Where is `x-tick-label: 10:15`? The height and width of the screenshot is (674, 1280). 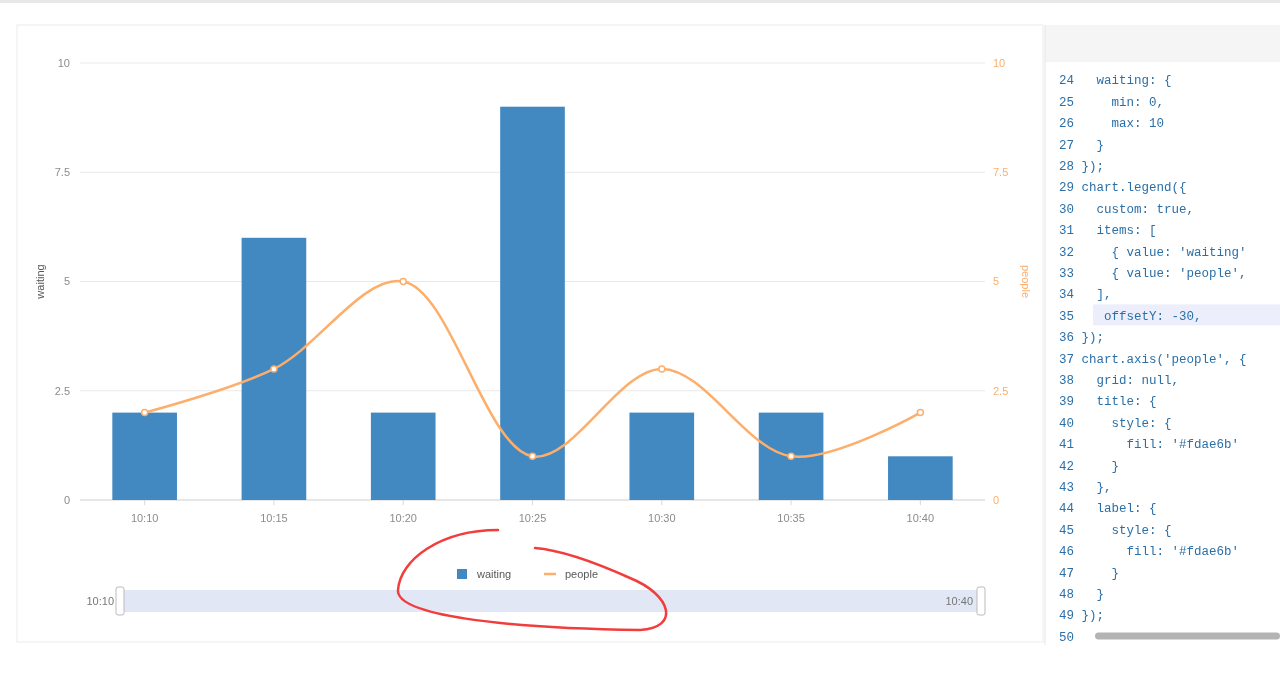
x-tick-label: 10:15 is located at coordinates (274, 518).